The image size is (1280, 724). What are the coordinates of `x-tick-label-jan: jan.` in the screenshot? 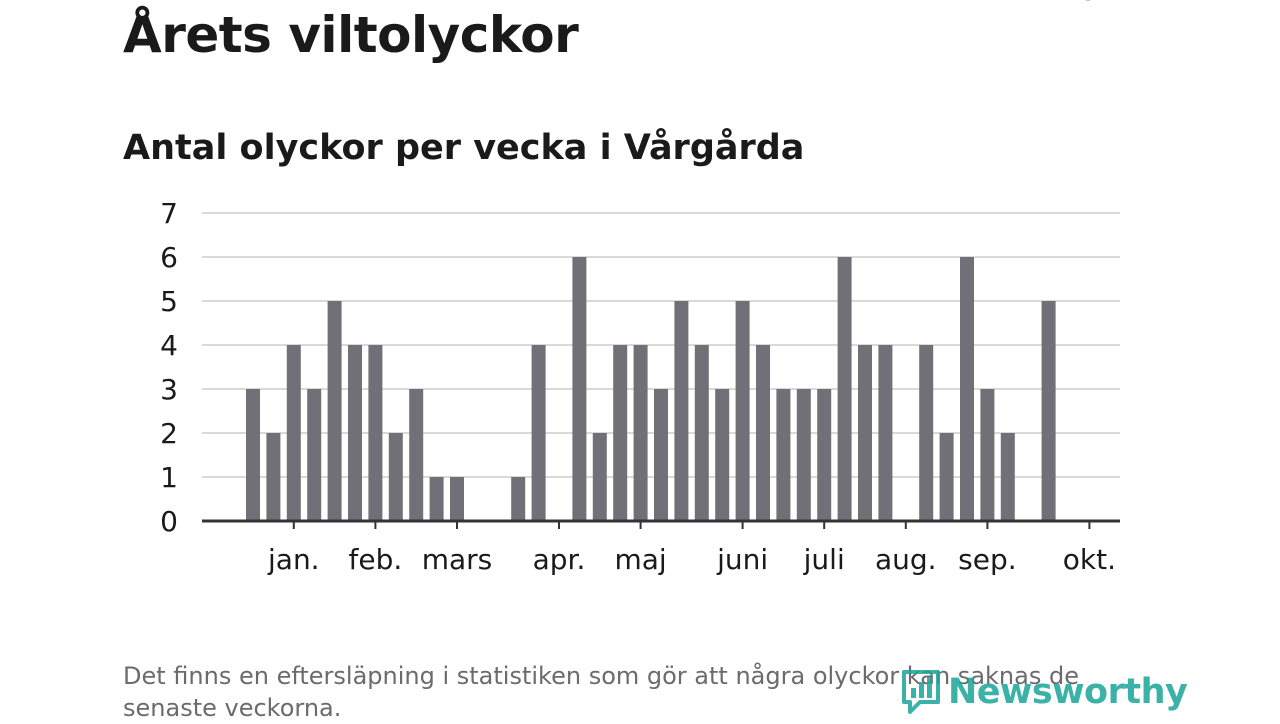 It's located at (293, 559).